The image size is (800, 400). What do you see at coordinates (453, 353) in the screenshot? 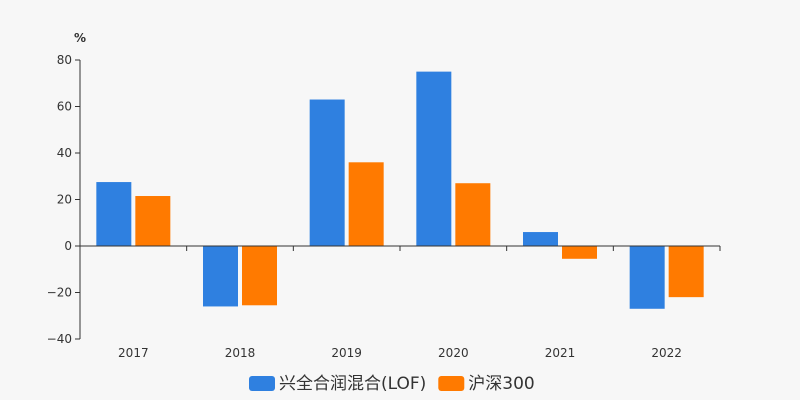
I see `x-tick-label: 2020` at bounding box center [453, 353].